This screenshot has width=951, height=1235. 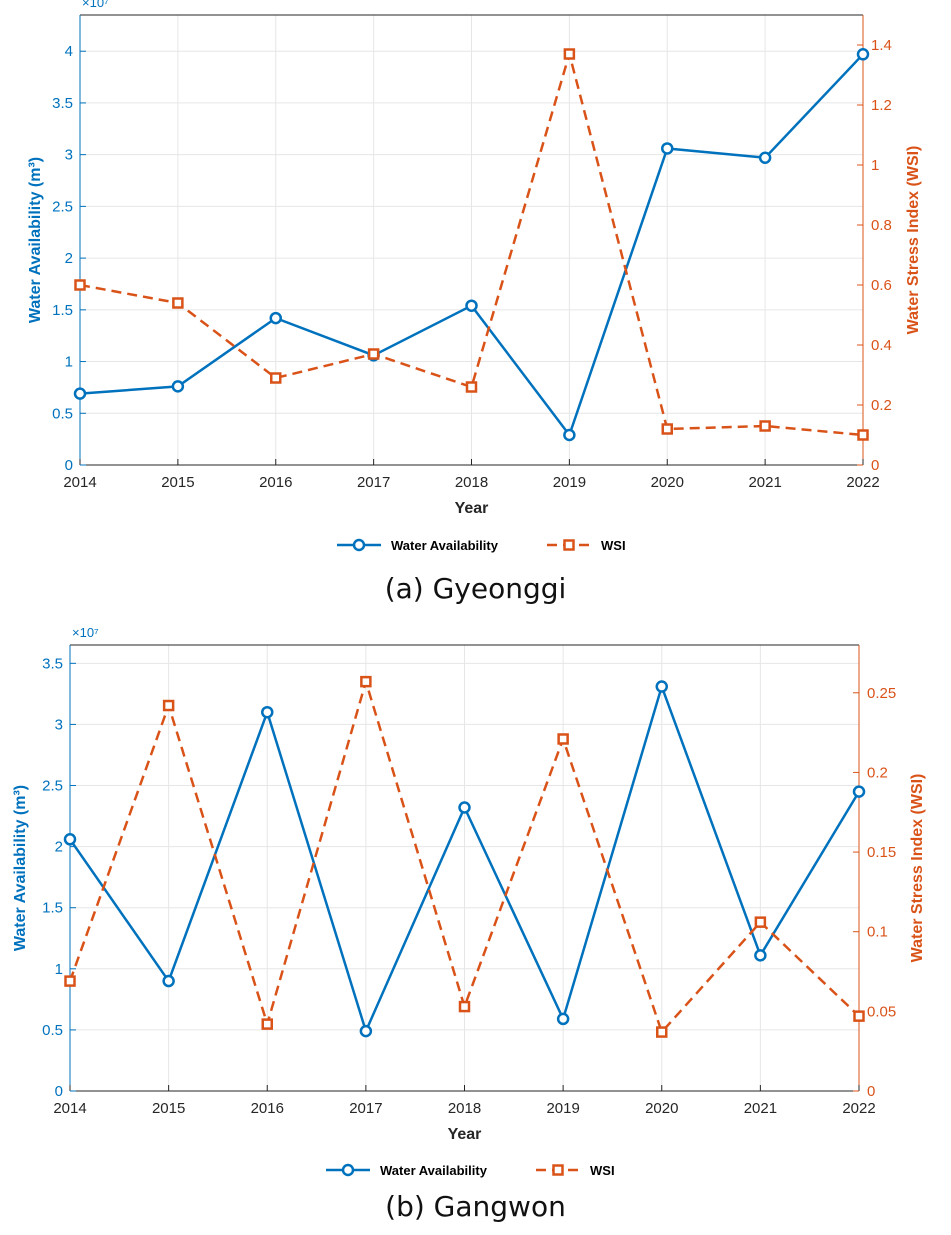 What do you see at coordinates (881, 345) in the screenshot?
I see `right-y-tick-label: 0.4` at bounding box center [881, 345].